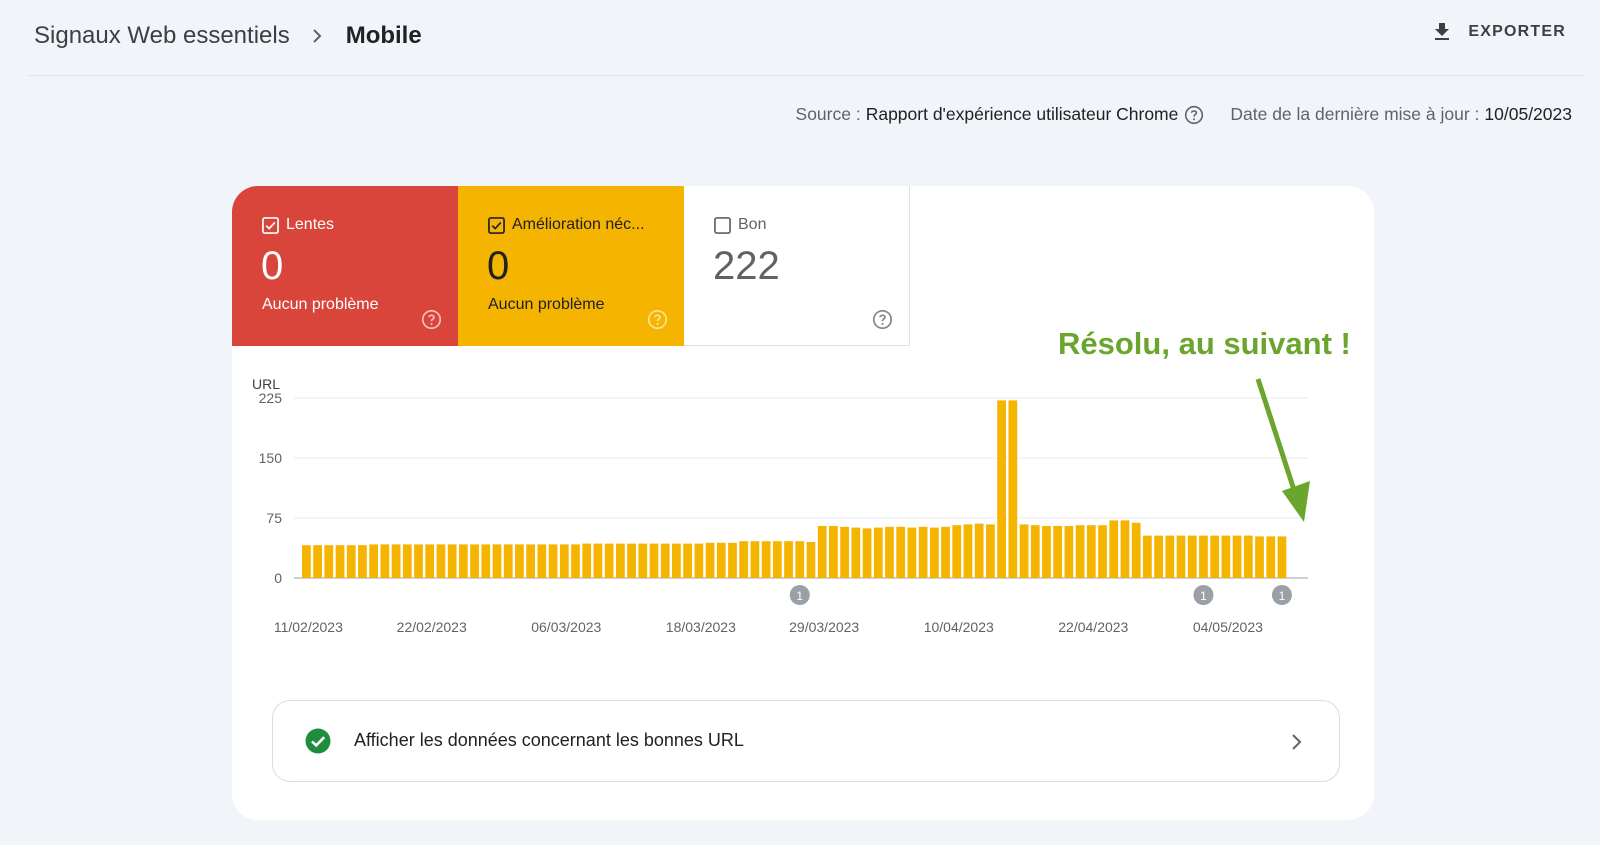  What do you see at coordinates (797, 266) in the screenshot?
I see `tile-good: Bon 222` at bounding box center [797, 266].